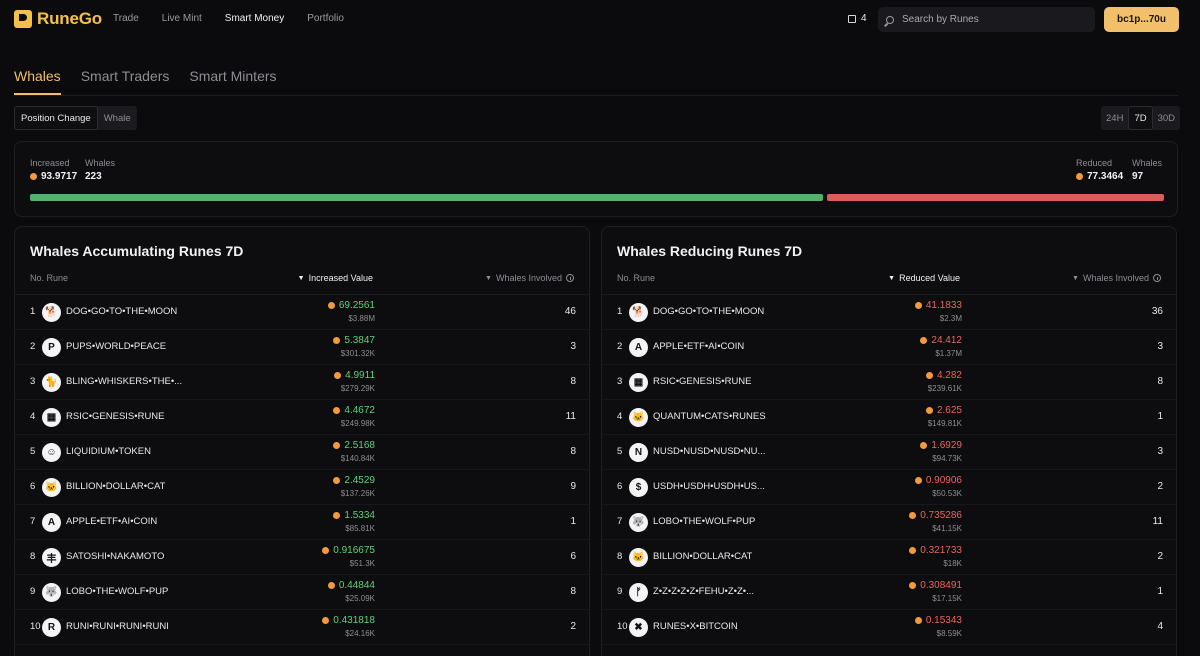 Image resolution: width=1200 pixels, height=656 pixels. Describe the element at coordinates (889, 627) in the screenshot. I see `table-row: 10 ✖ RUNES•X•BITCOIN 0.15343 $8.59K 4` at that location.